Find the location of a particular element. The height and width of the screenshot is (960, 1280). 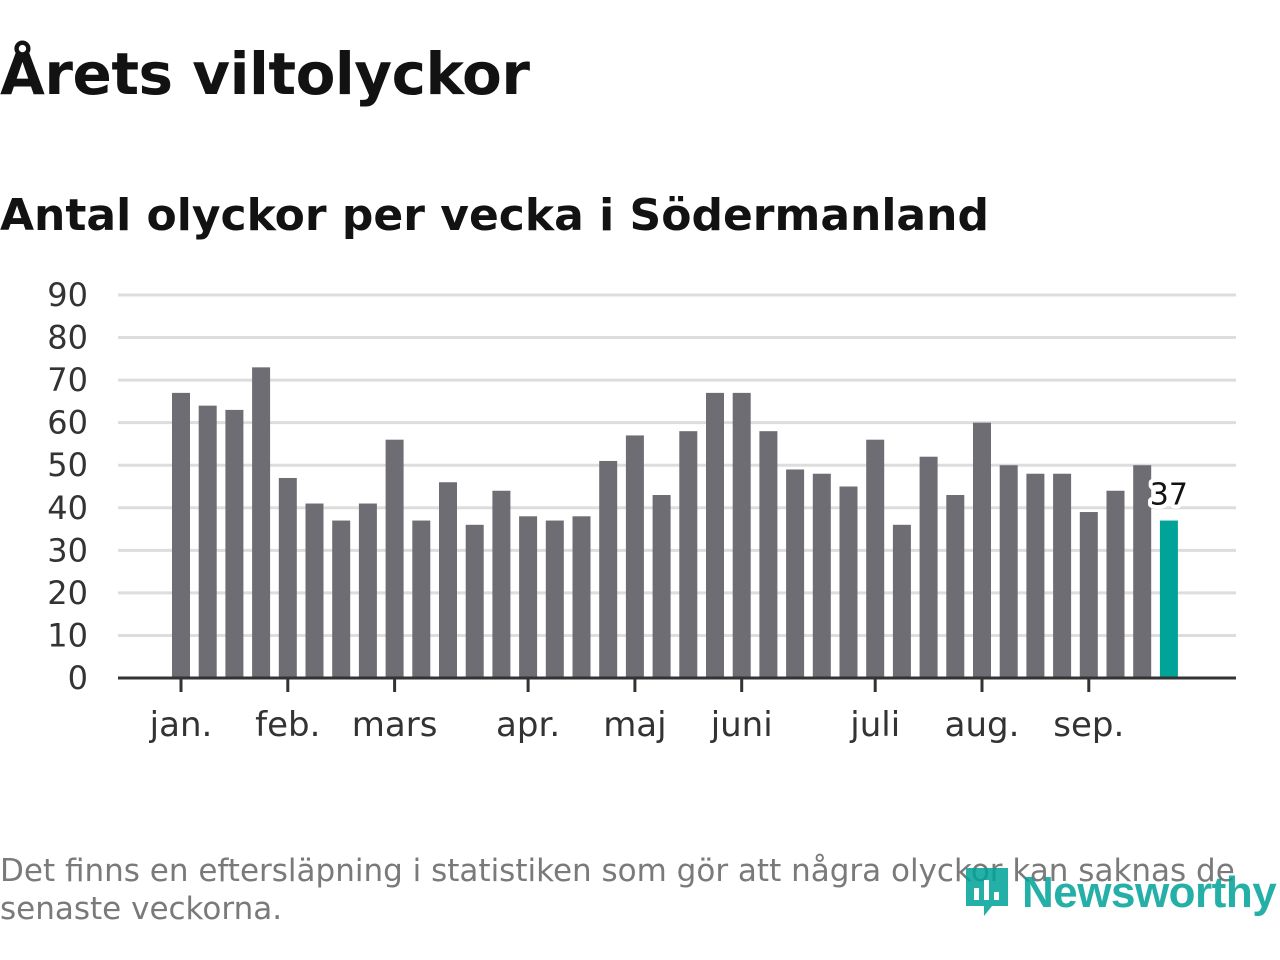

value-labels: 37 is located at coordinates (1169, 495).